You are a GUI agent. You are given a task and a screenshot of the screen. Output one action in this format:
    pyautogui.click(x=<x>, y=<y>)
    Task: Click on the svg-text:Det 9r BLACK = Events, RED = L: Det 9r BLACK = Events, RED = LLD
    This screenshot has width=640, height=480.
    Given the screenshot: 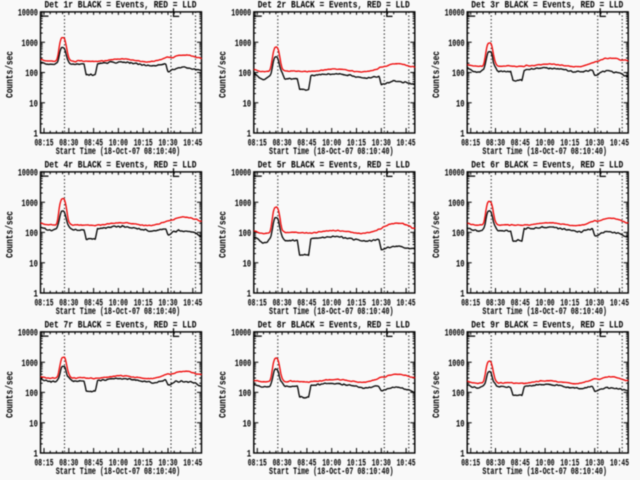 What is the action you would take?
    pyautogui.click(x=547, y=326)
    